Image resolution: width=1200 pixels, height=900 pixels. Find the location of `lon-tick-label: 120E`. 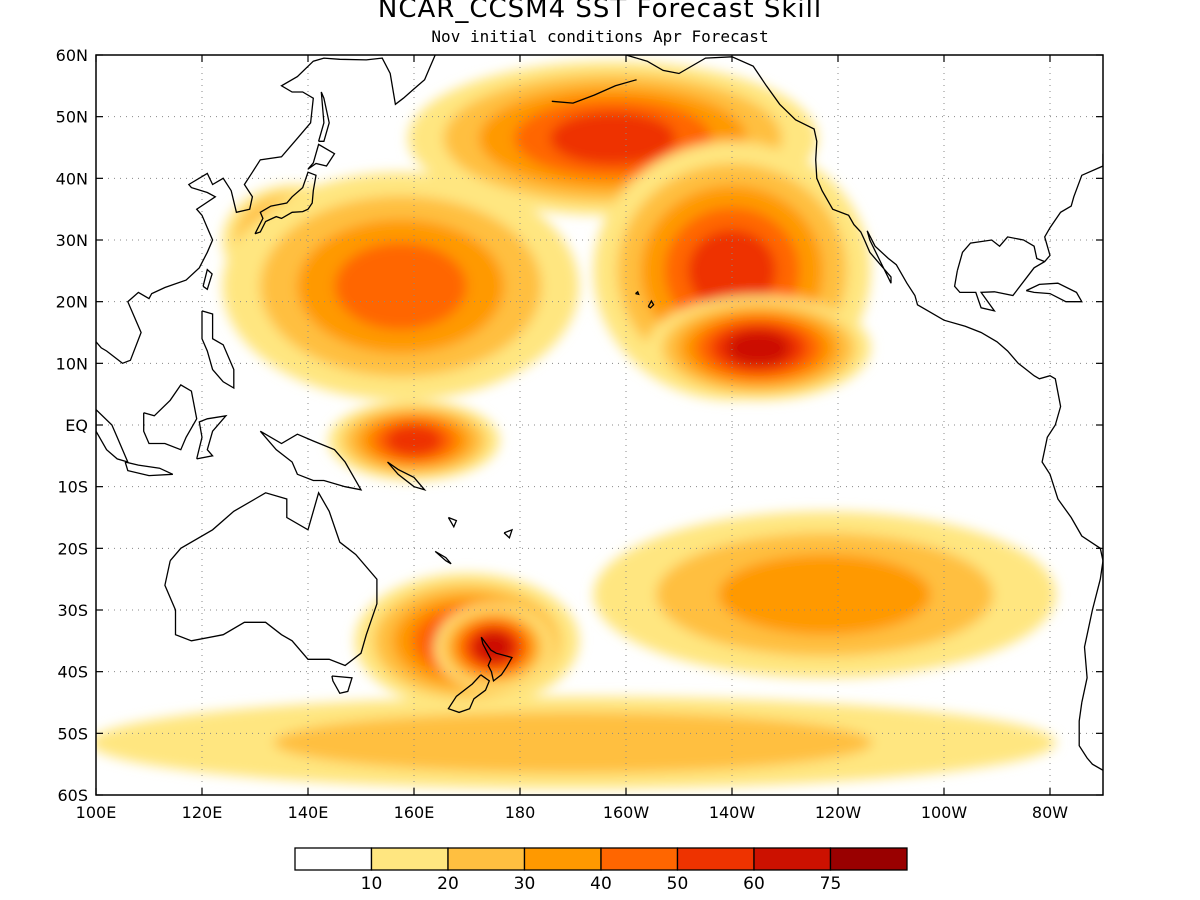

lon-tick-label: 120E is located at coordinates (202, 812).